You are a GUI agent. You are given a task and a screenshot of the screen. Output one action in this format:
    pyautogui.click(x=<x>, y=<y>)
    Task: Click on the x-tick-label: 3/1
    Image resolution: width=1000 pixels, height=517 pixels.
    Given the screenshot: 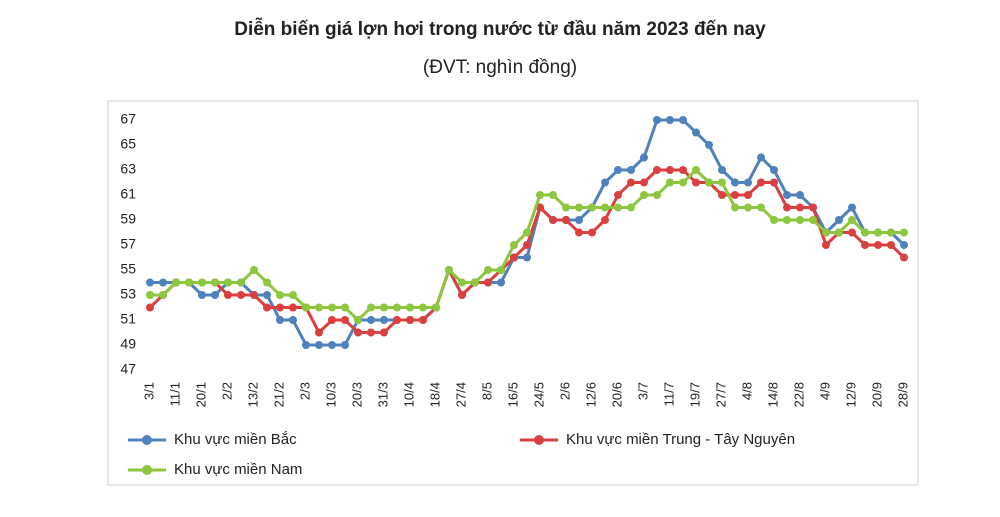 What is the action you would take?
    pyautogui.click(x=148, y=391)
    